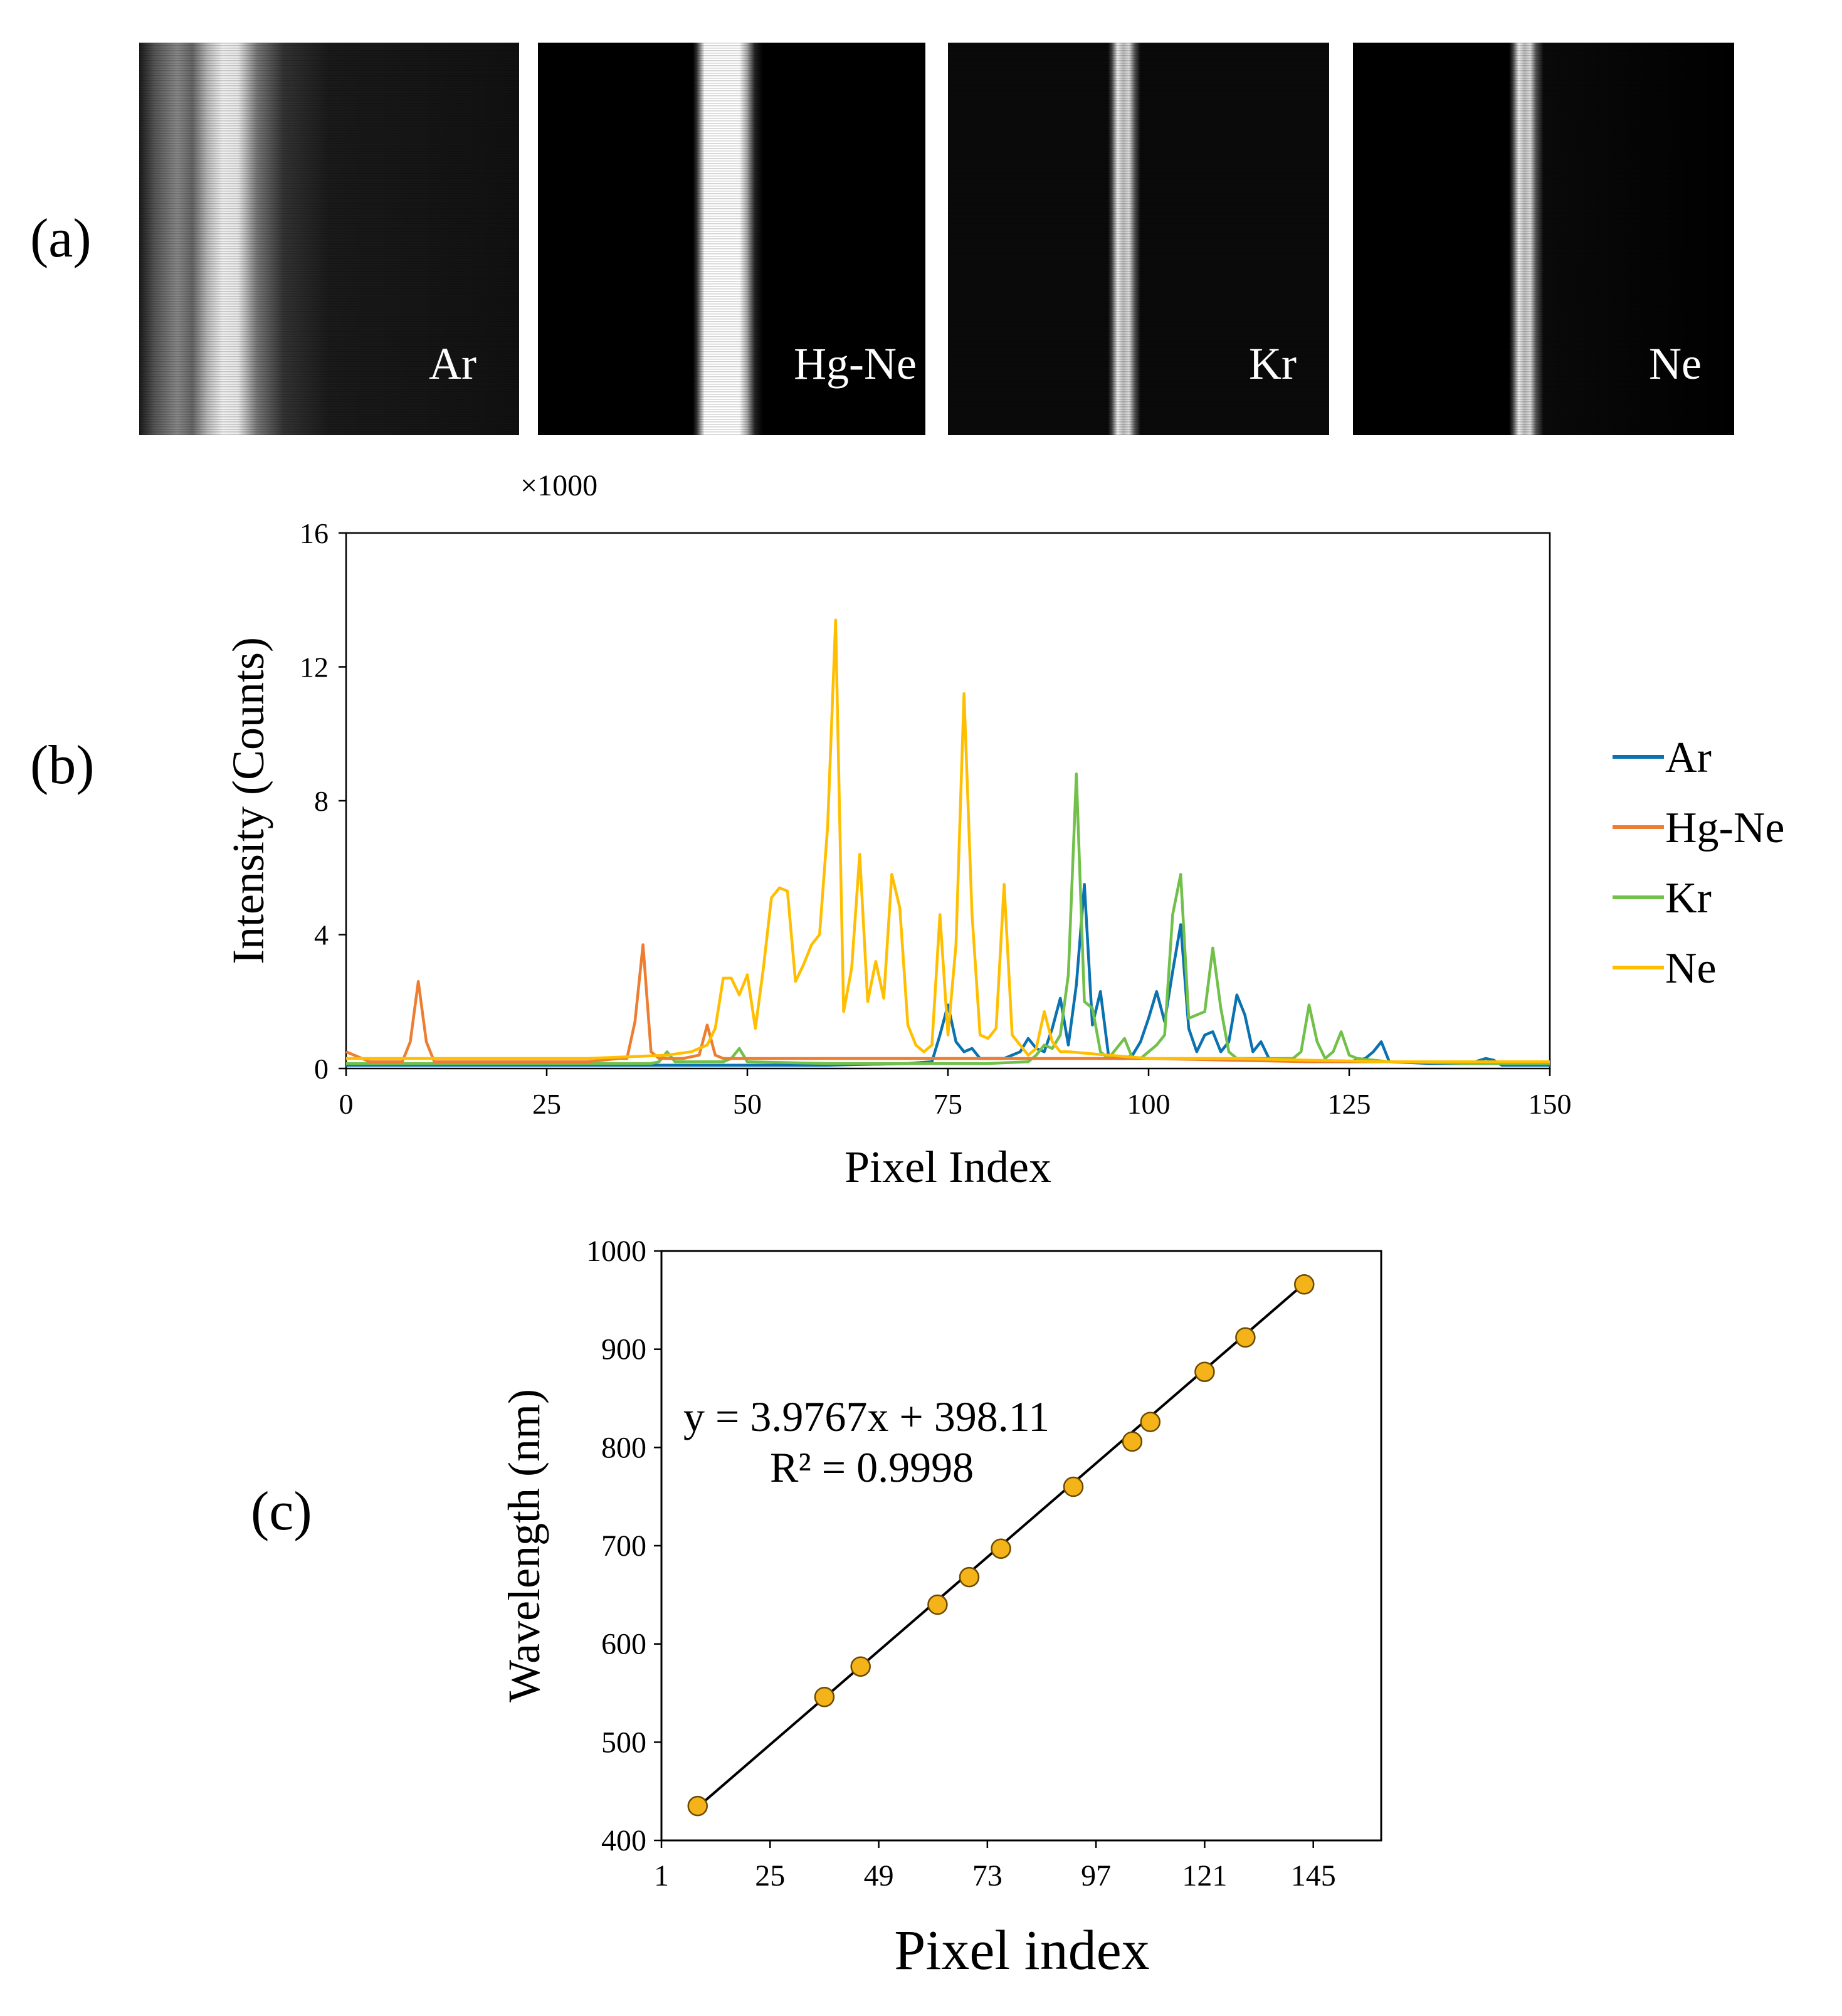 The height and width of the screenshot is (2016, 1842). I want to click on panel-label-c: (c), so click(281, 1511).